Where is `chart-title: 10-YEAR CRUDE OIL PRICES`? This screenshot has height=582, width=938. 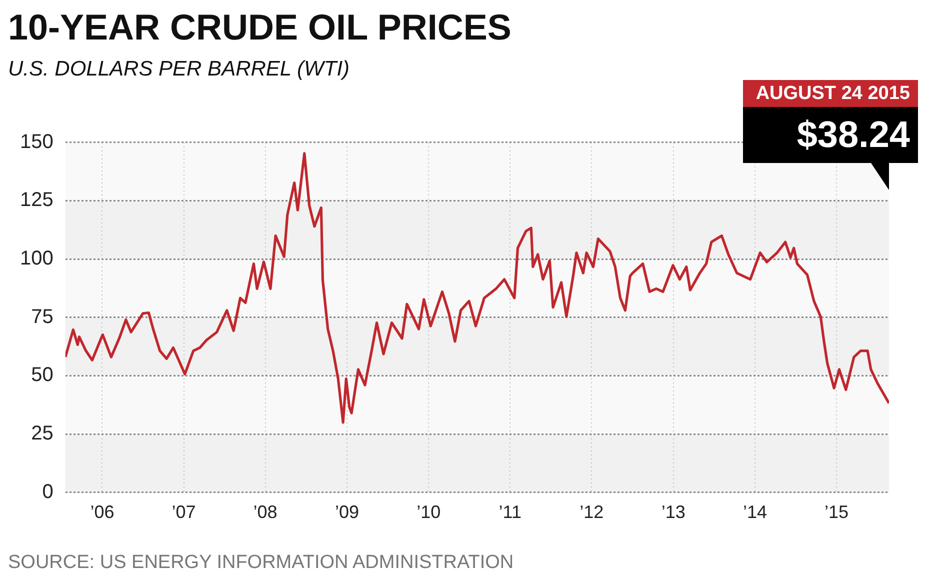 chart-title: 10-YEAR CRUDE OIL PRICES is located at coordinates (260, 27).